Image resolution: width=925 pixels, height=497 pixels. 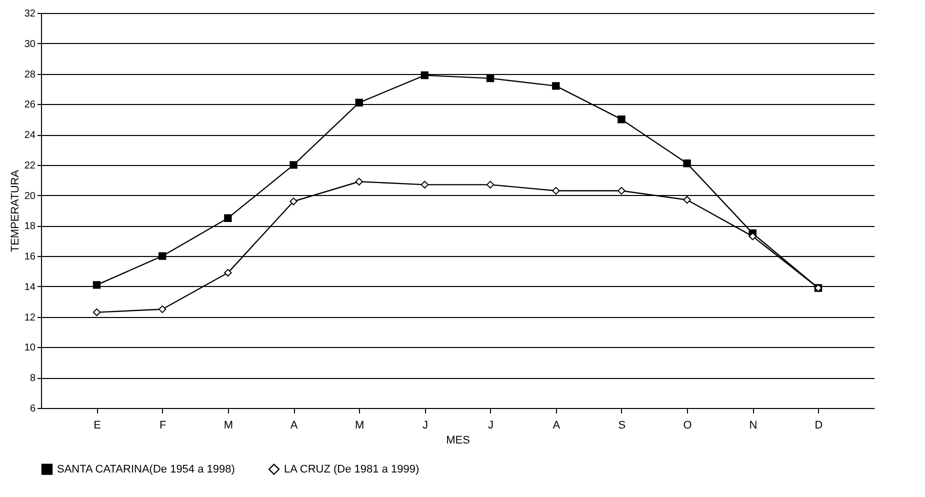 What do you see at coordinates (30, 287) in the screenshot?
I see `y-tick-label: 14` at bounding box center [30, 287].